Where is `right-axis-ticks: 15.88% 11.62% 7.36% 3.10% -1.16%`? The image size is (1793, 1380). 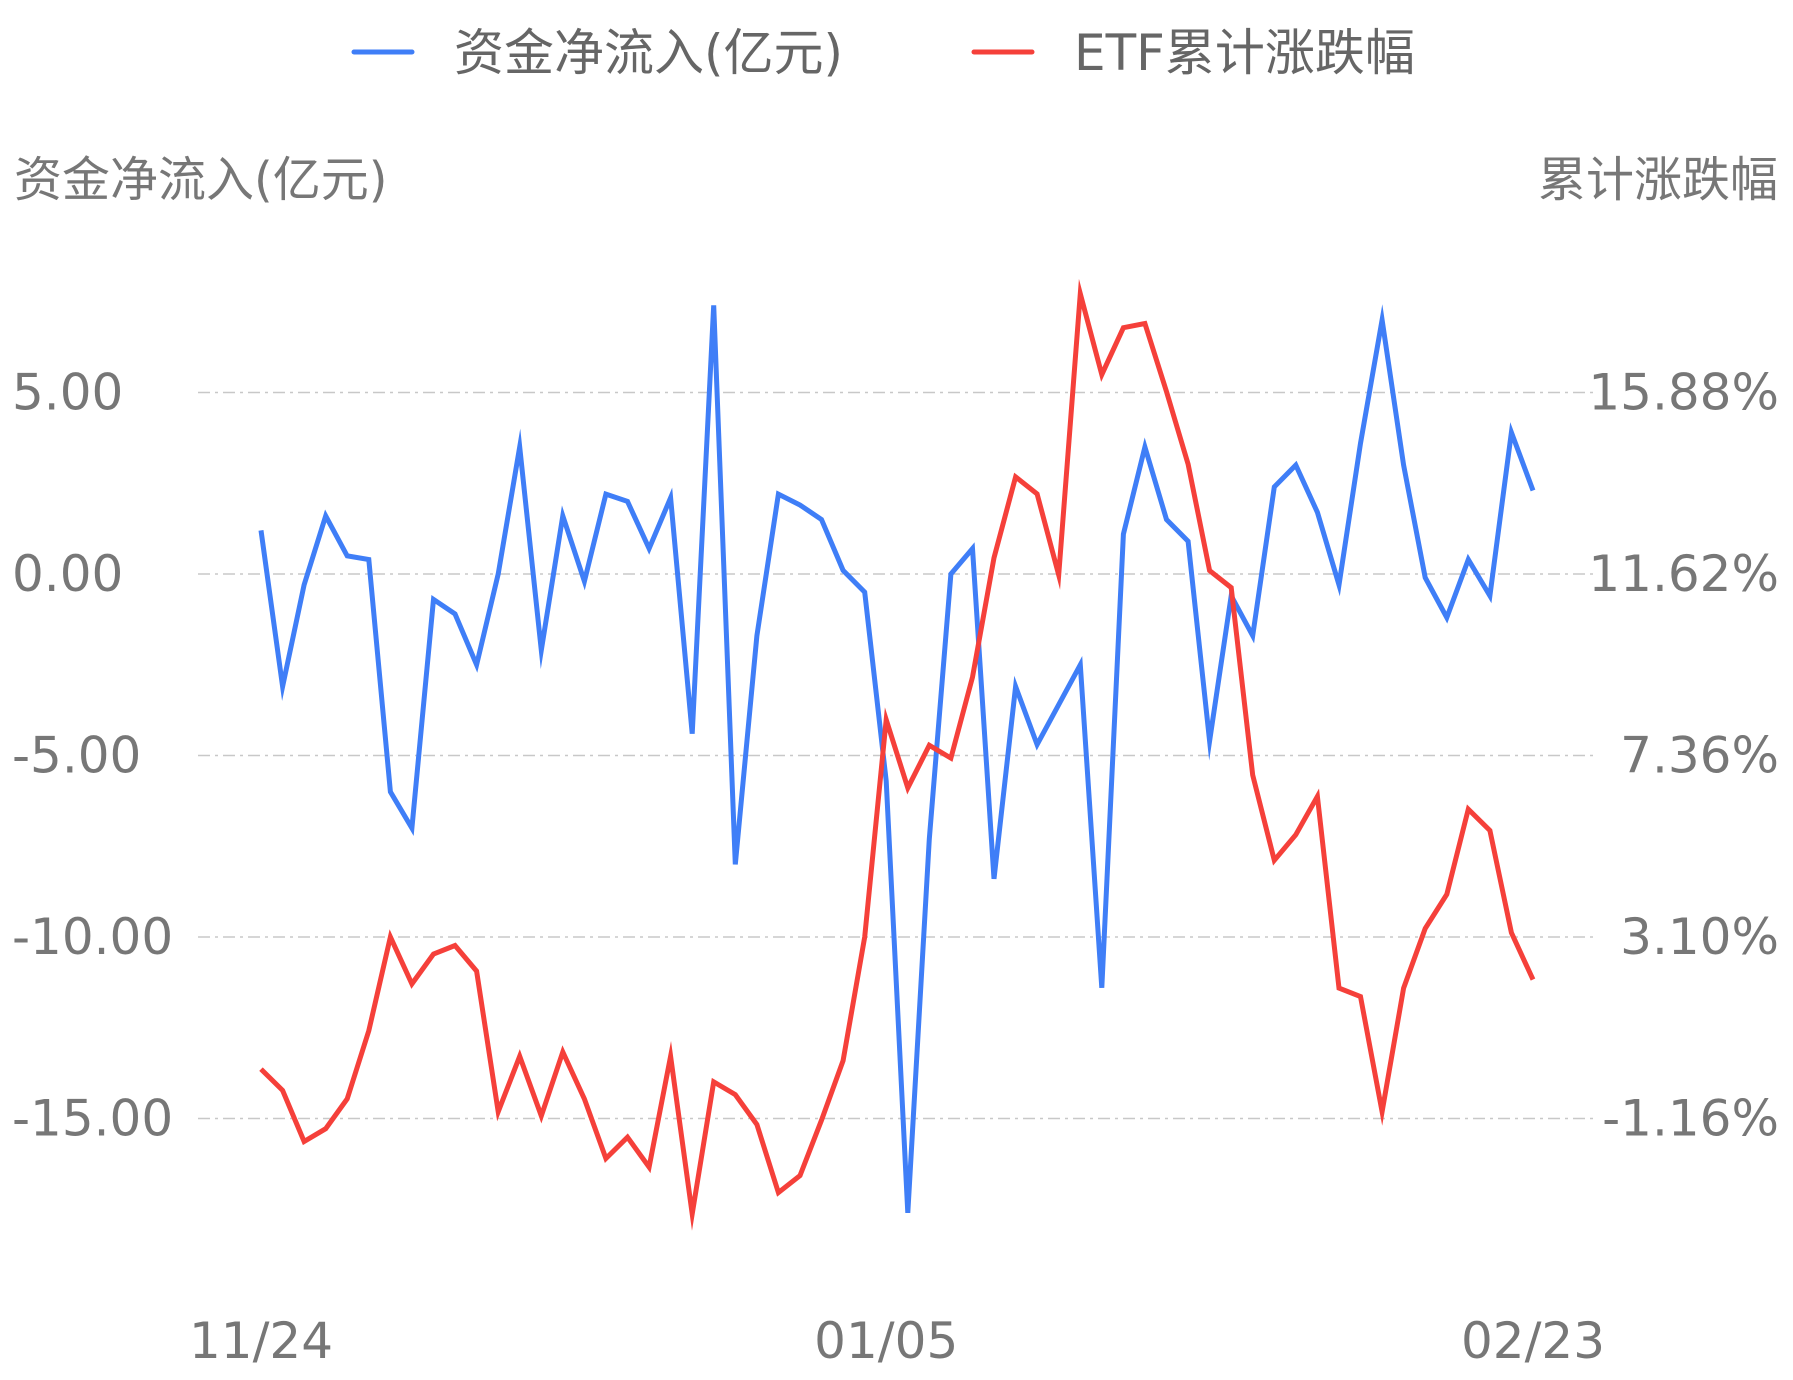 right-axis-ticks: 15.88% 11.62% 7.36% 3.10% -1.16% is located at coordinates (1683, 756).